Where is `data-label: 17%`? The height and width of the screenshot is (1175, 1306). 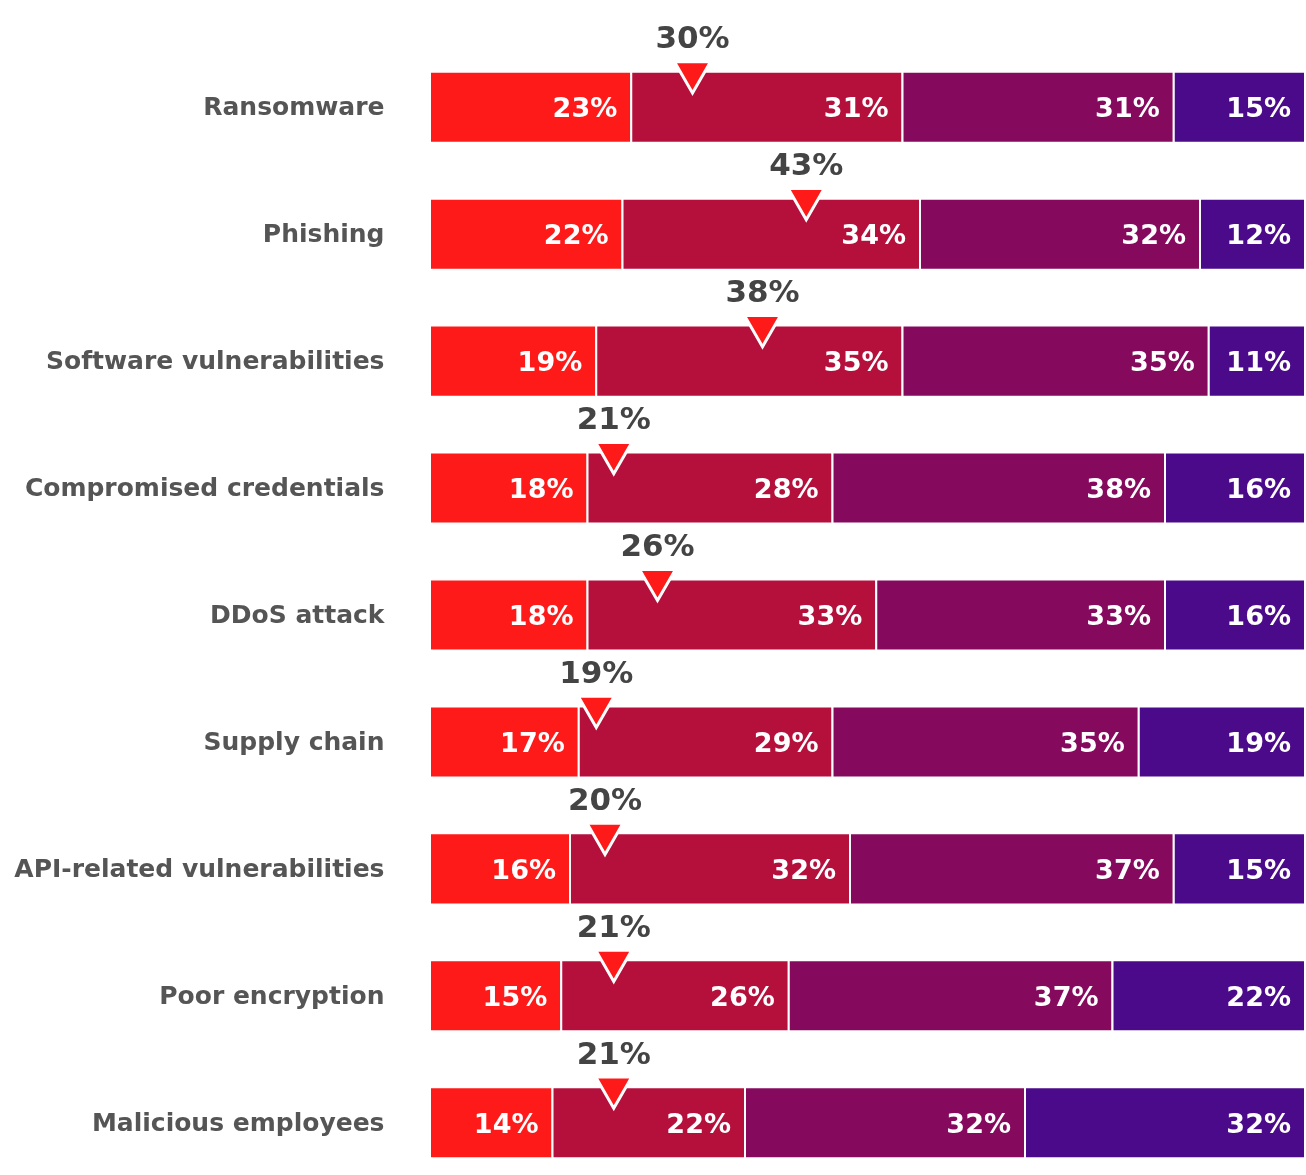 data-label: 17% is located at coordinates (532, 742).